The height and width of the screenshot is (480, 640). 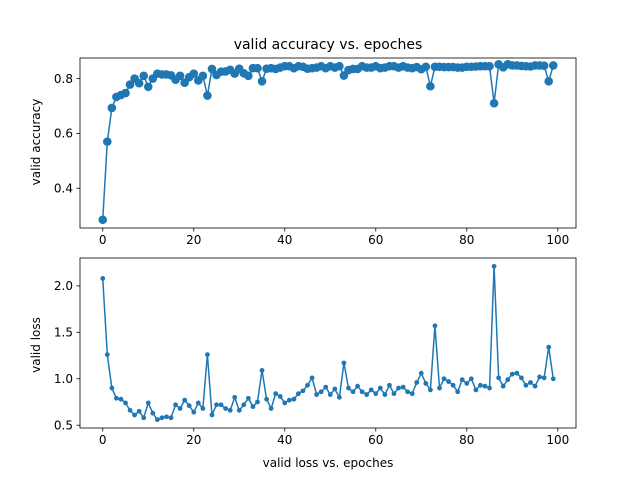 What do you see at coordinates (193, 440) in the screenshot?
I see `loss-x-tick-label: 20` at bounding box center [193, 440].